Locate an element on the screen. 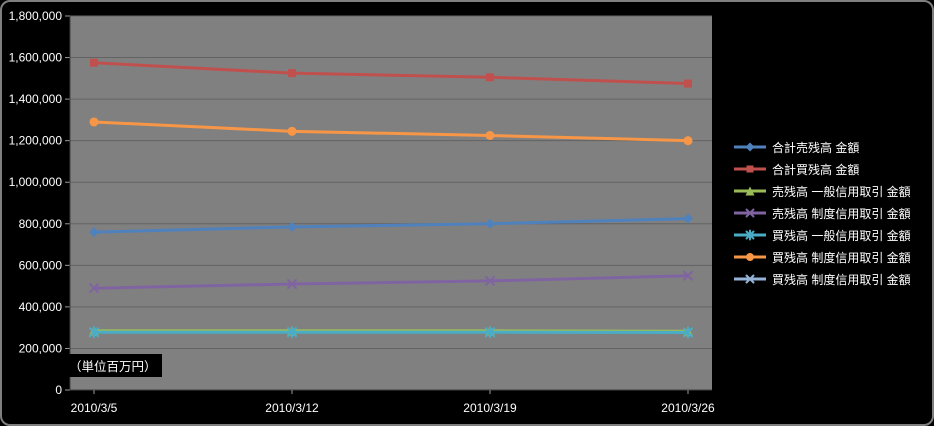 This screenshot has width=934, height=426. legend-item: 買残高 一般信用取引 金額 is located at coordinates (822, 235).